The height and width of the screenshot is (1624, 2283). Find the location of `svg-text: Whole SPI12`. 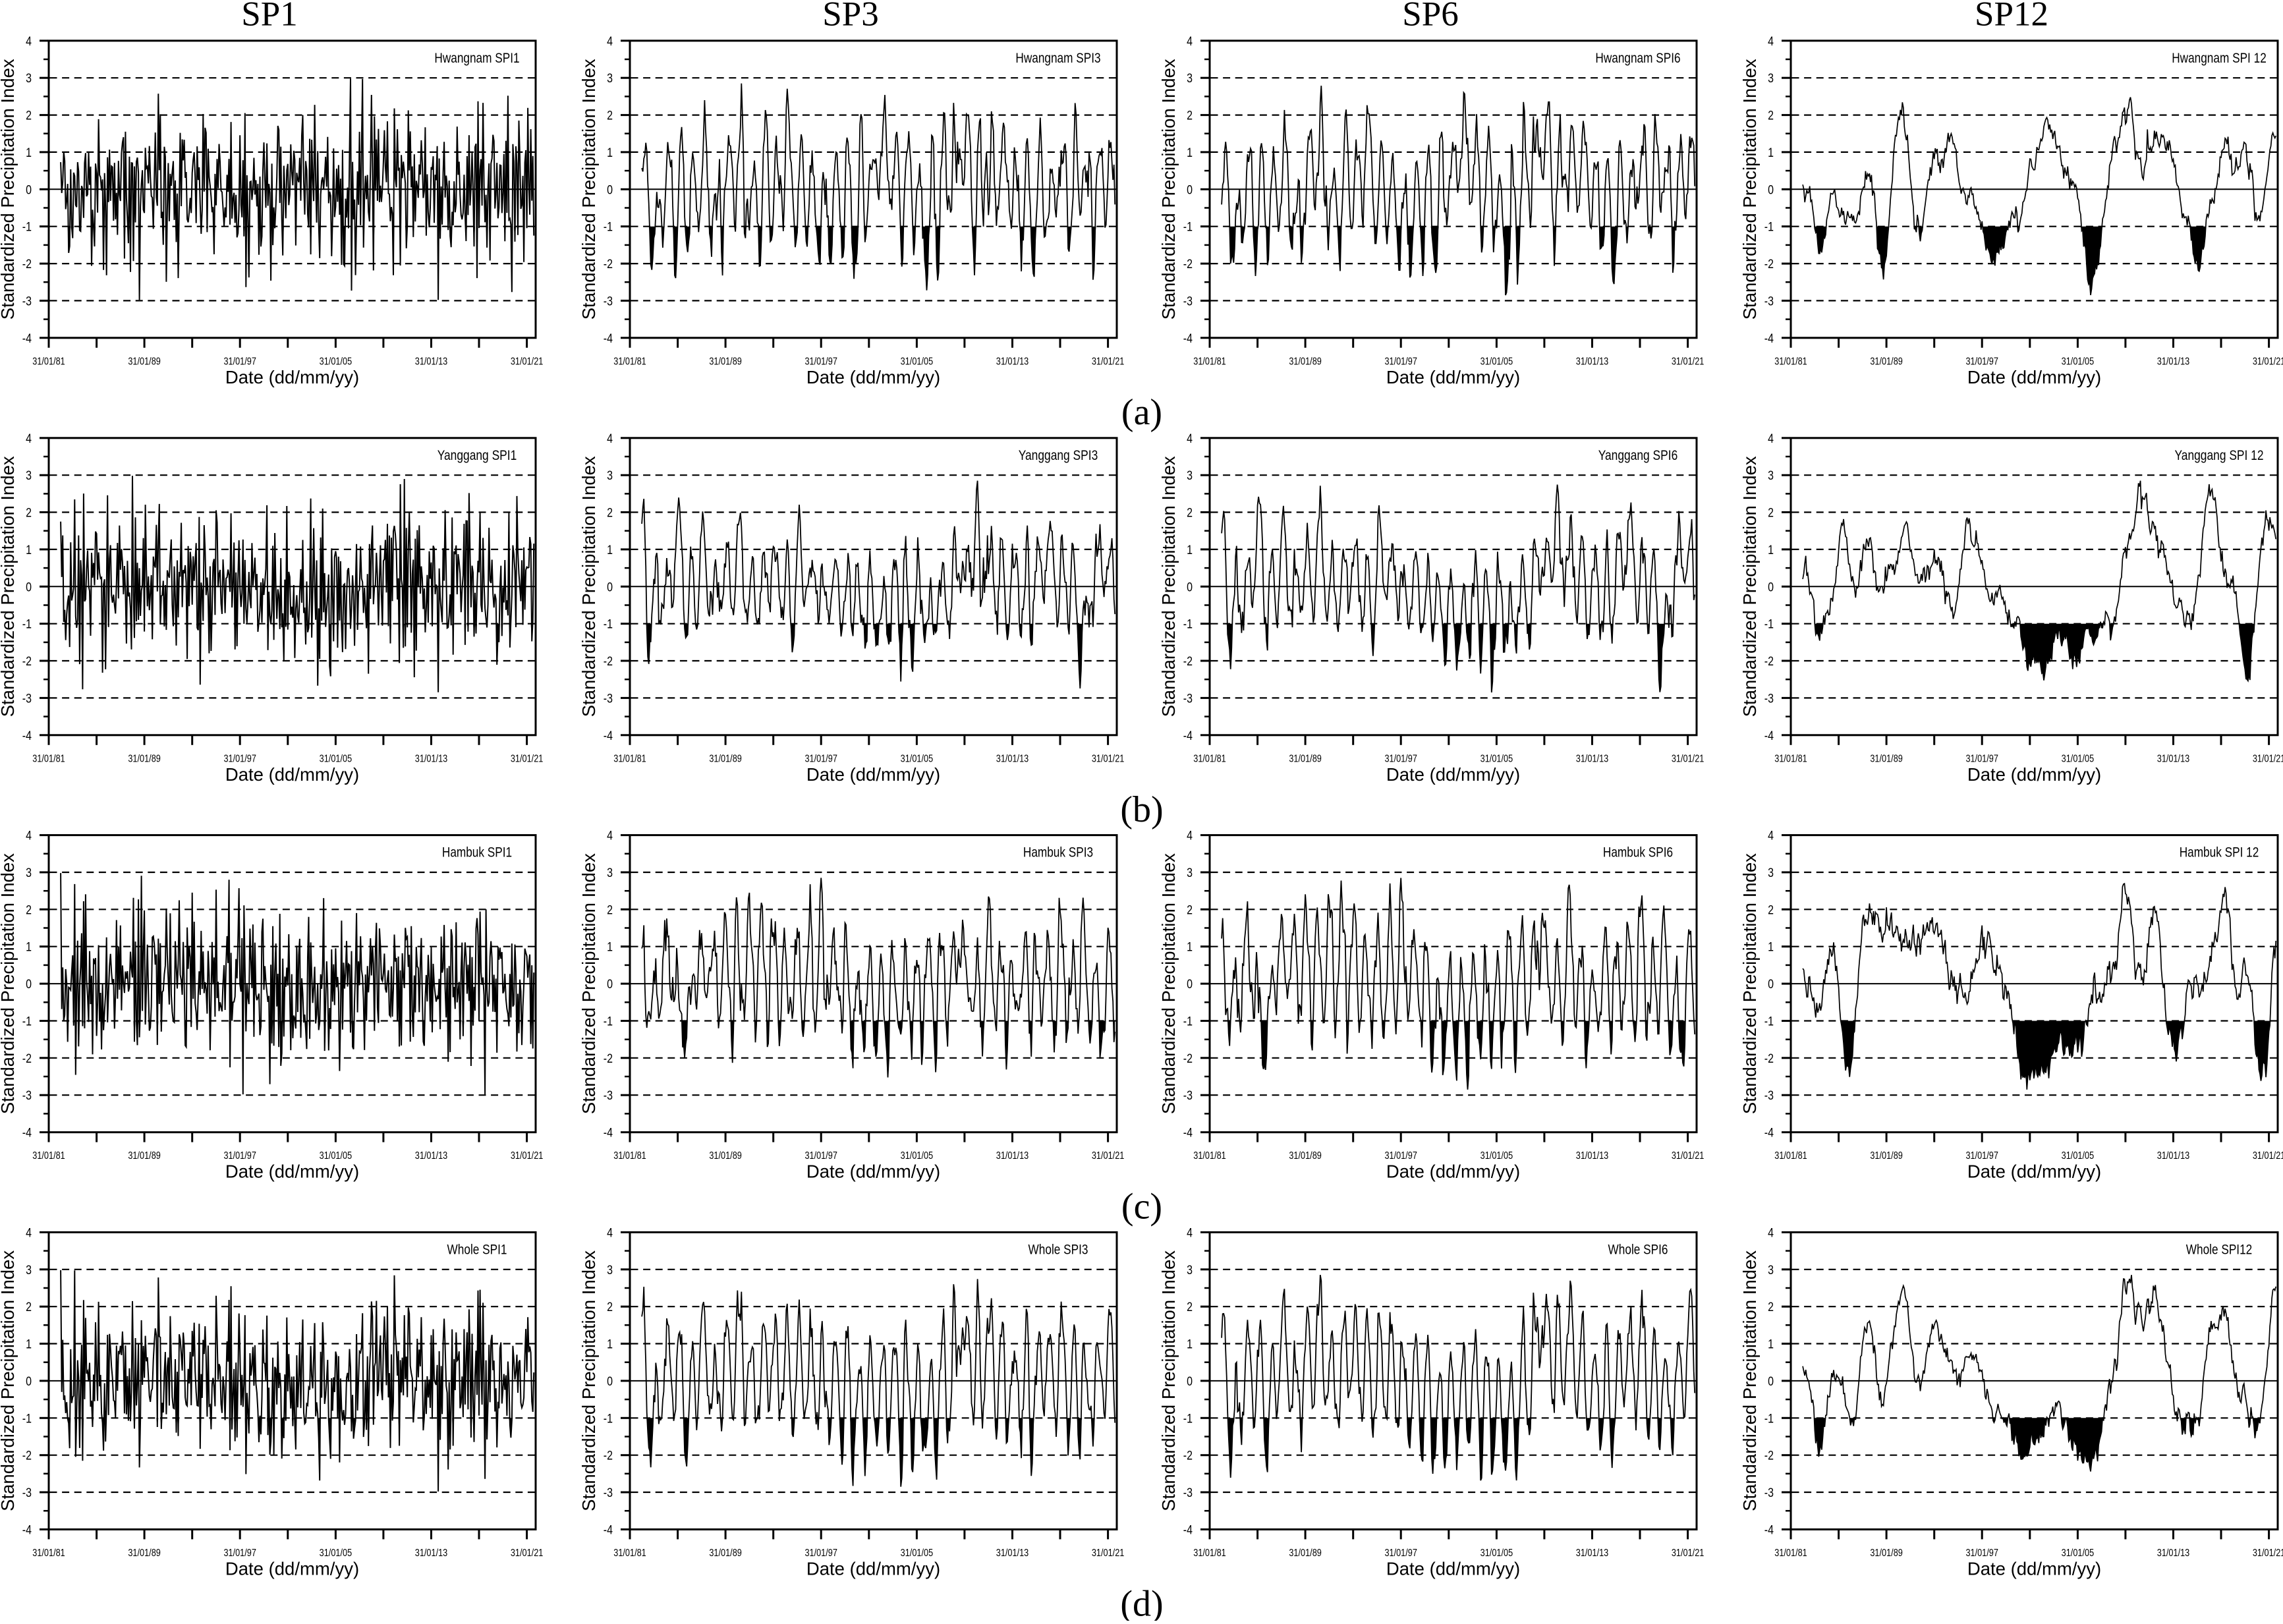

svg-text: Whole SPI12 is located at coordinates (2219, 1249).